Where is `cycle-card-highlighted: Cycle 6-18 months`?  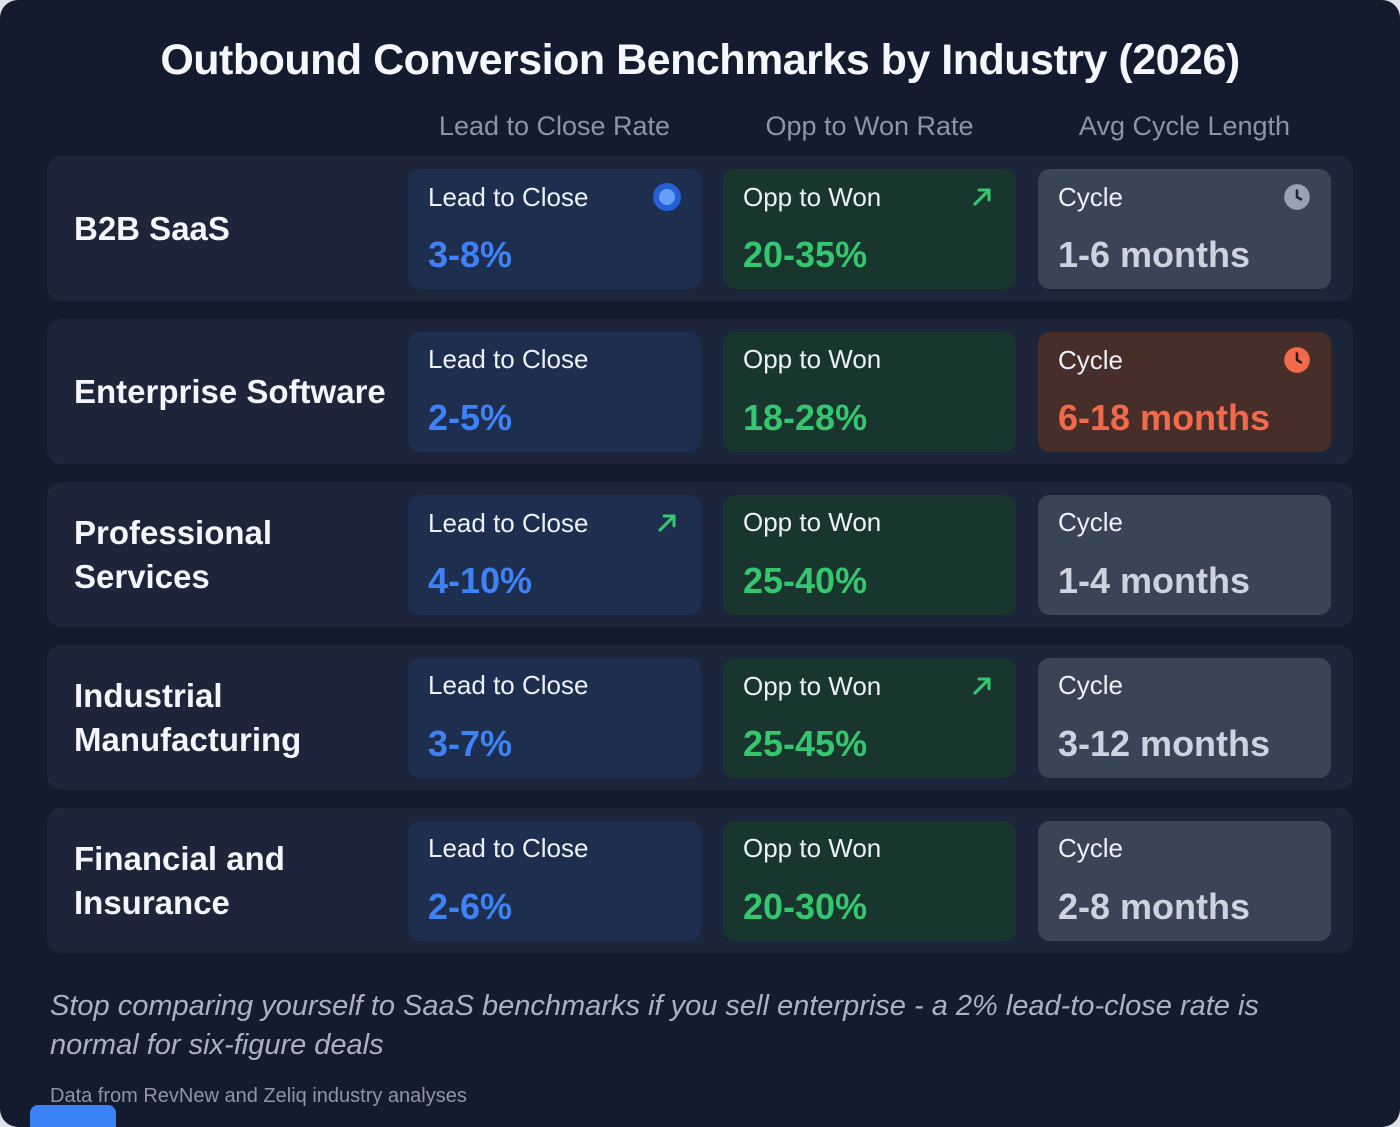 cycle-card-highlighted: Cycle 6-18 months is located at coordinates (1184, 391).